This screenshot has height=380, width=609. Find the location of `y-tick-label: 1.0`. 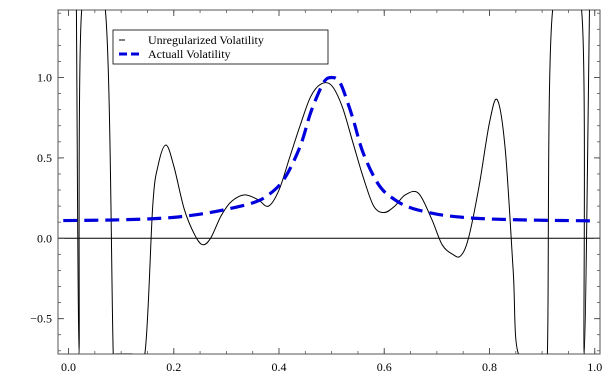

y-tick-label: 1.0 is located at coordinates (44, 78).